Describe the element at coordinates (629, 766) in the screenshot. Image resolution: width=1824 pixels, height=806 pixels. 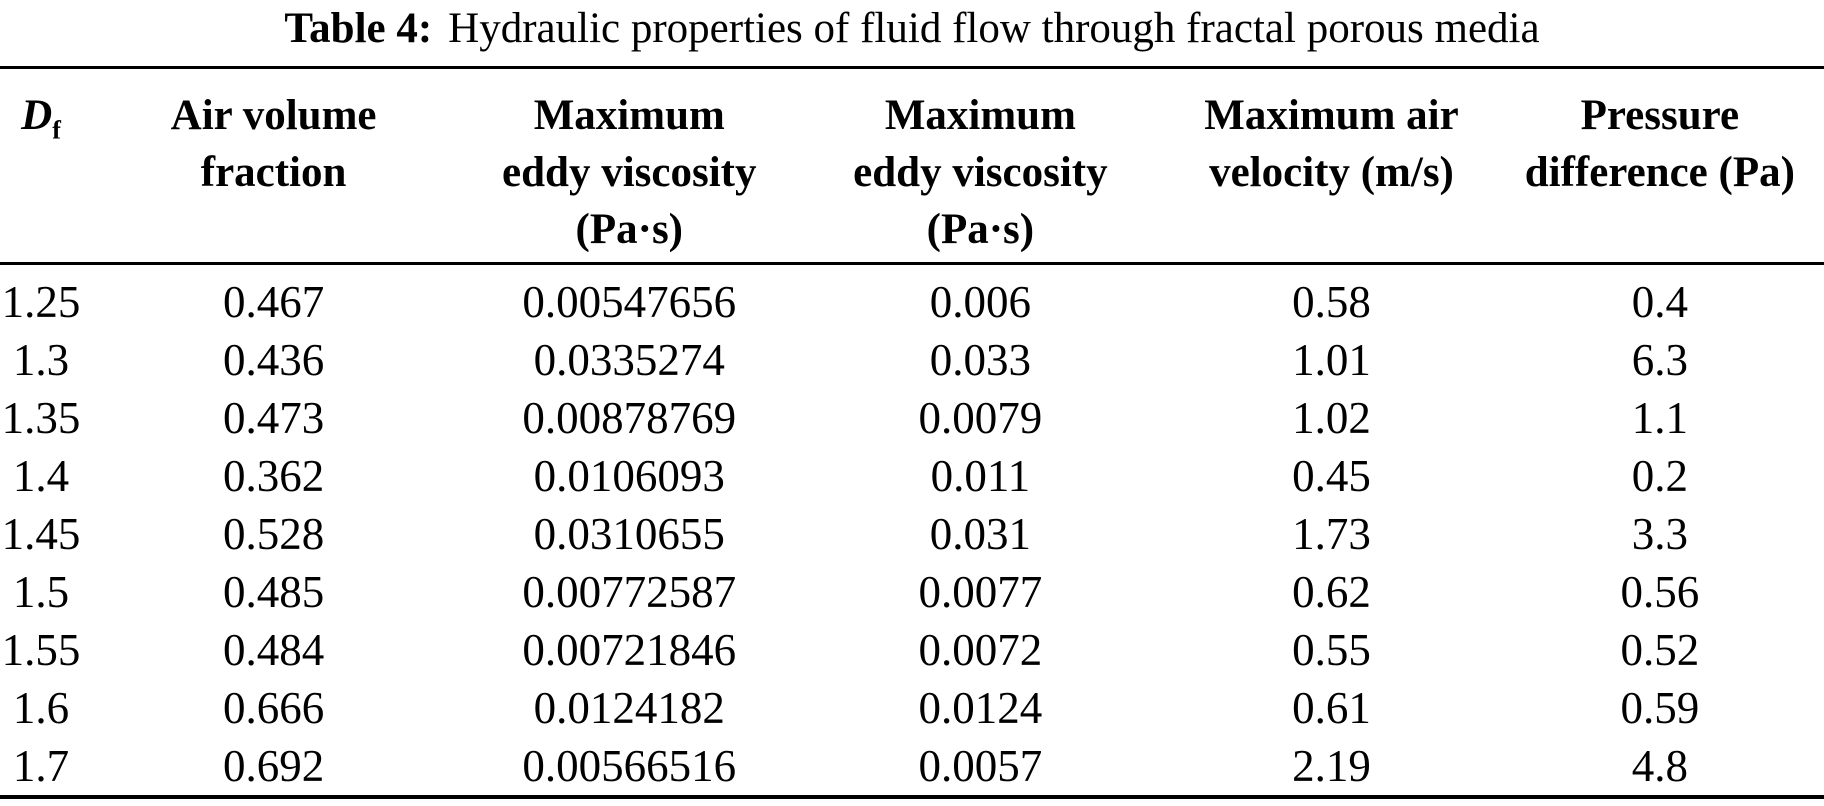
I see `table-cell: 0.00566516` at that location.